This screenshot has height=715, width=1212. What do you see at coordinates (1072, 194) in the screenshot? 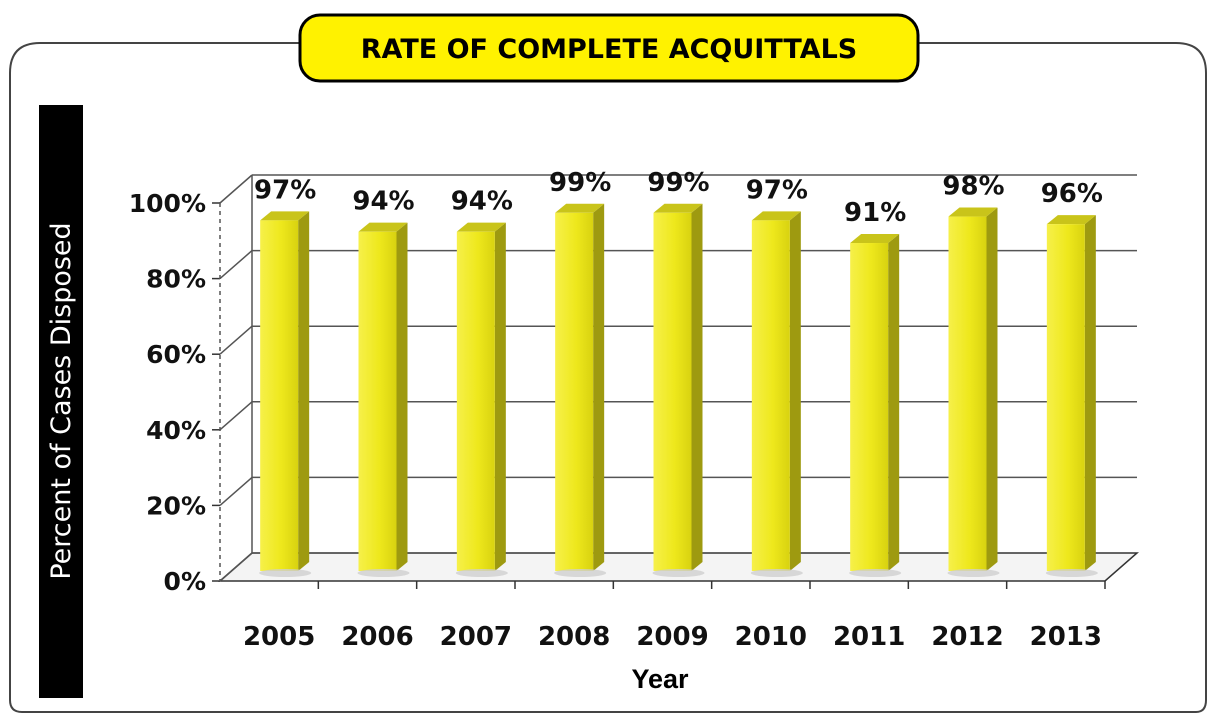
I see `data-label: 96%` at bounding box center [1072, 194].